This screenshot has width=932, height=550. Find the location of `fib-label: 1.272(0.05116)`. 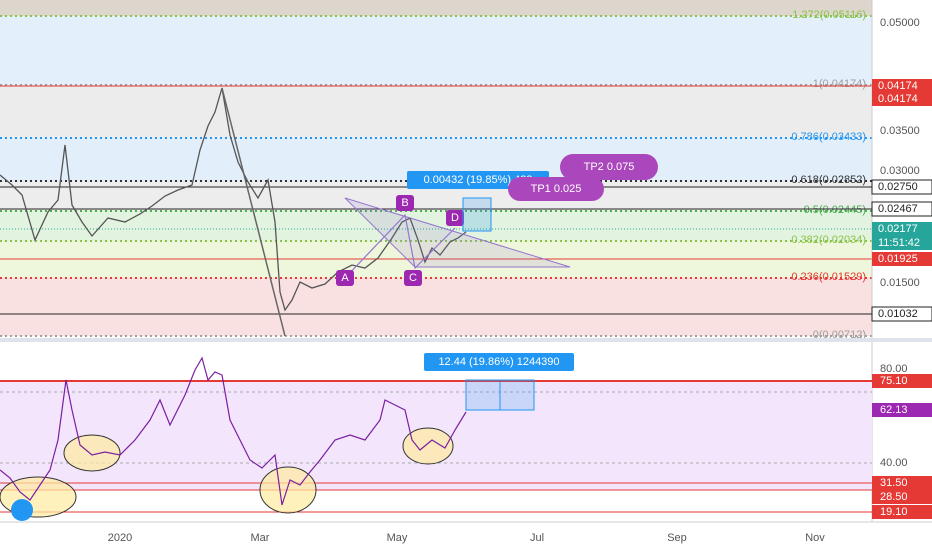

fib-label: 1.272(0.05116) is located at coordinates (829, 15).